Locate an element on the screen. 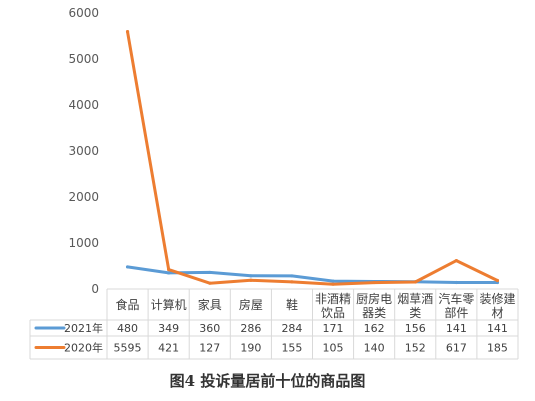 Image resolution: width=535 pixels, height=401 pixels. data-cell: 162 is located at coordinates (374, 328).